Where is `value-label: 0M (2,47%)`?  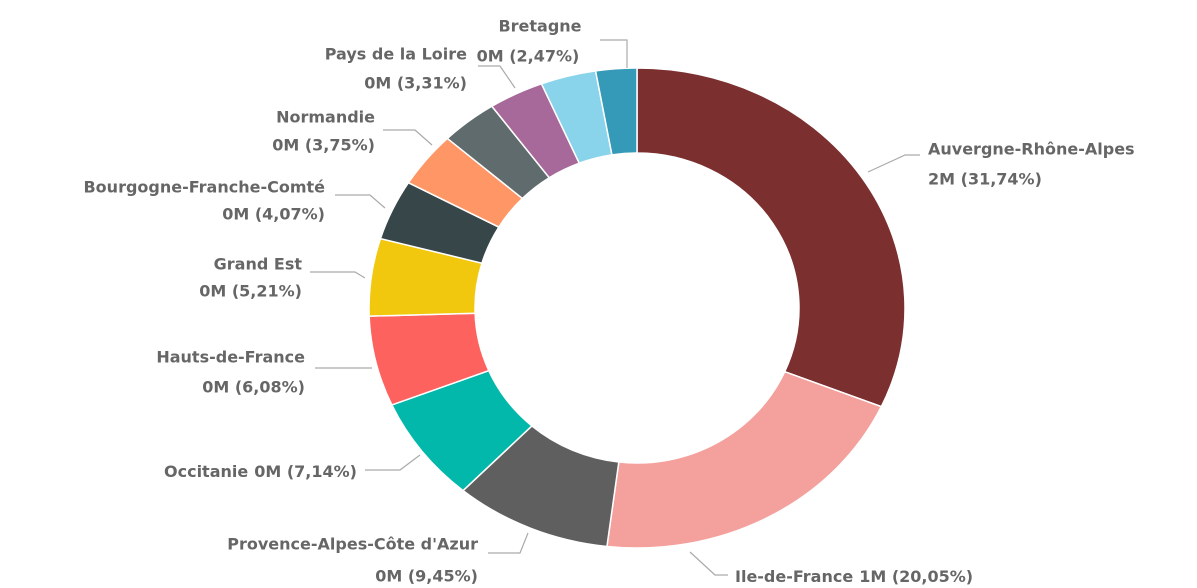 value-label: 0M (2,47%) is located at coordinates (528, 56).